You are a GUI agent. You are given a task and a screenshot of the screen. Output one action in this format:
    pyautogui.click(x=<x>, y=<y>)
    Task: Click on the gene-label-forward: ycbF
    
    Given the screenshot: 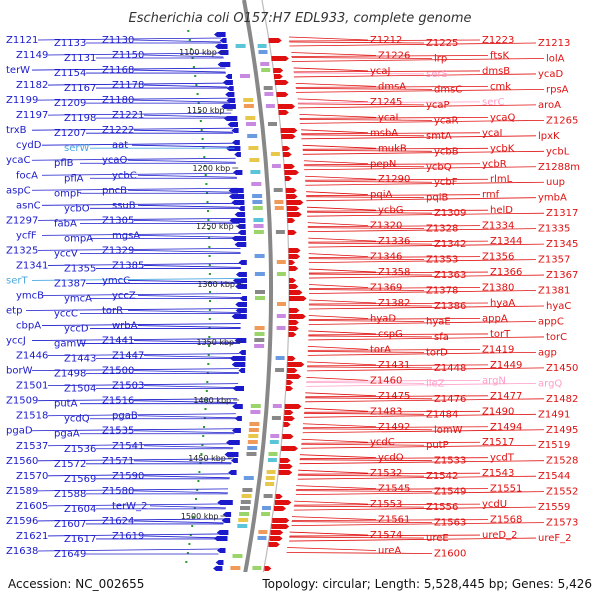 What is the action you would take?
    pyautogui.click(x=446, y=182)
    